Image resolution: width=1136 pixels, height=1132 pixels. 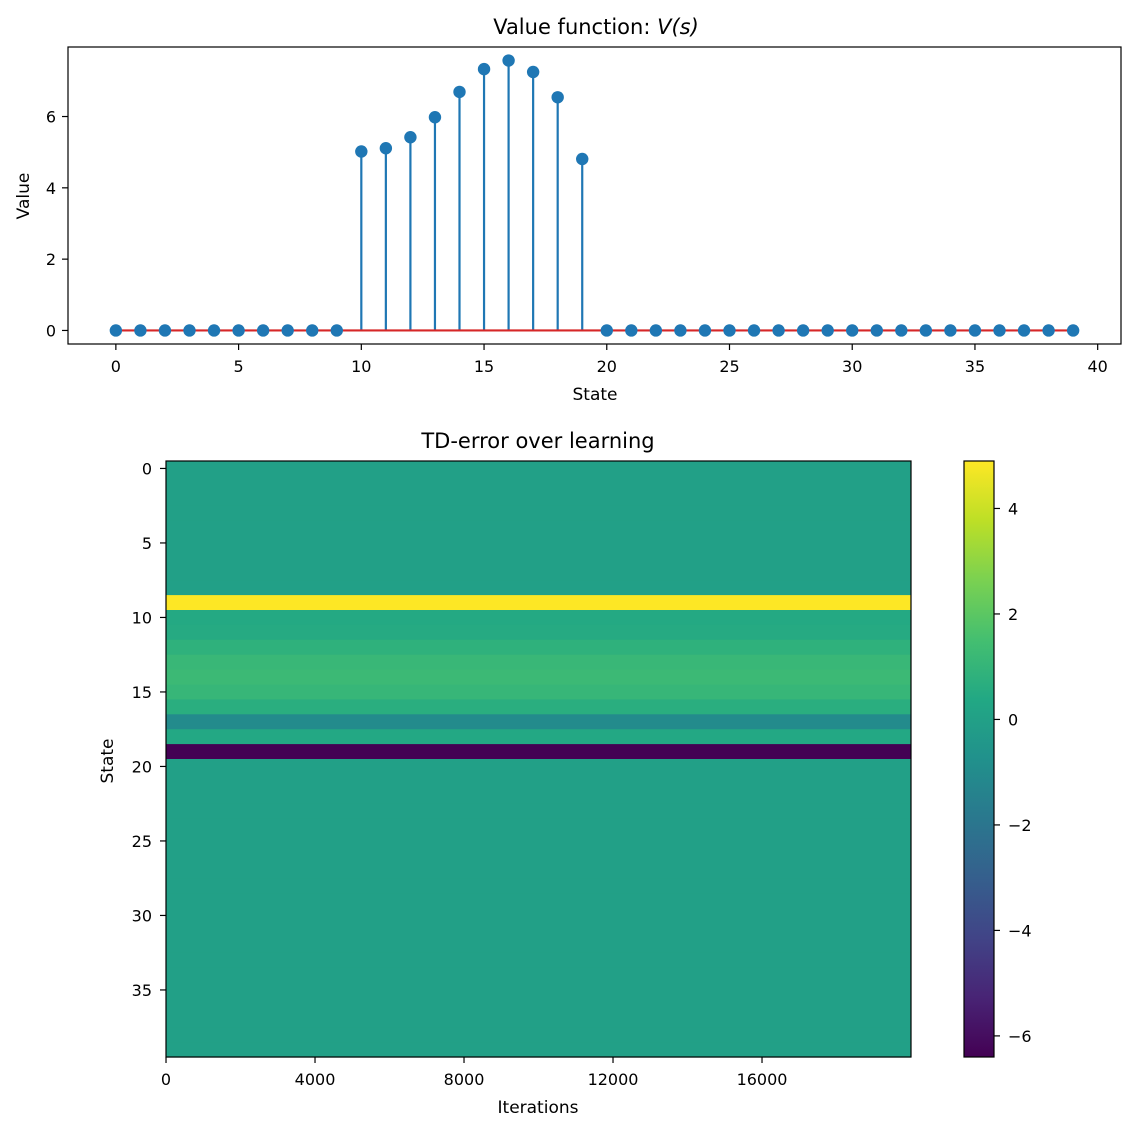 I want to click on x-tick-label: 25, so click(x=729, y=366).